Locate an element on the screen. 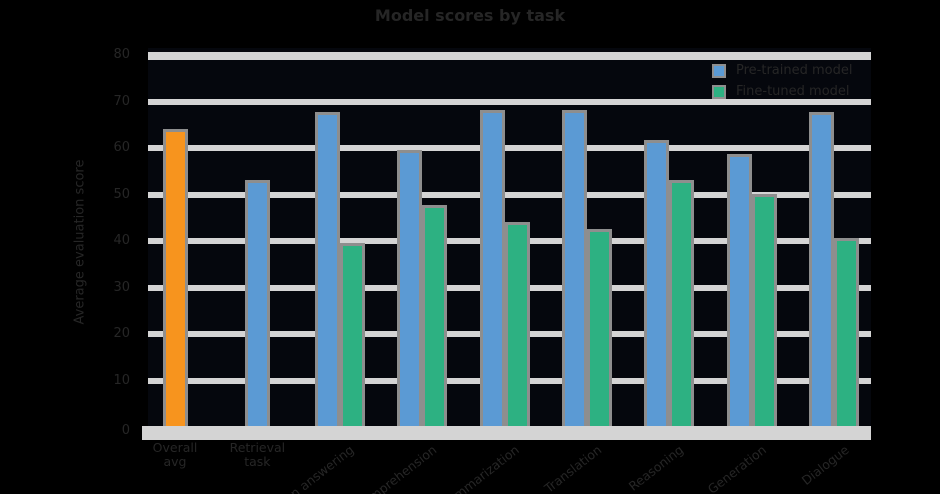 Image resolution: width=940 pixels, height=494 pixels. x-tick-label: Retrieval task is located at coordinates (257, 454).